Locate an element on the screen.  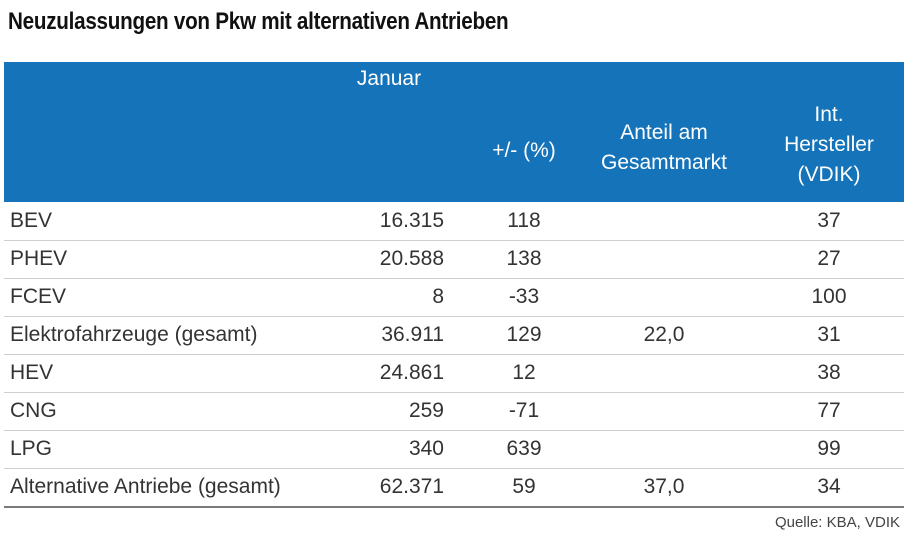
row-label: HEV is located at coordinates (32, 372).